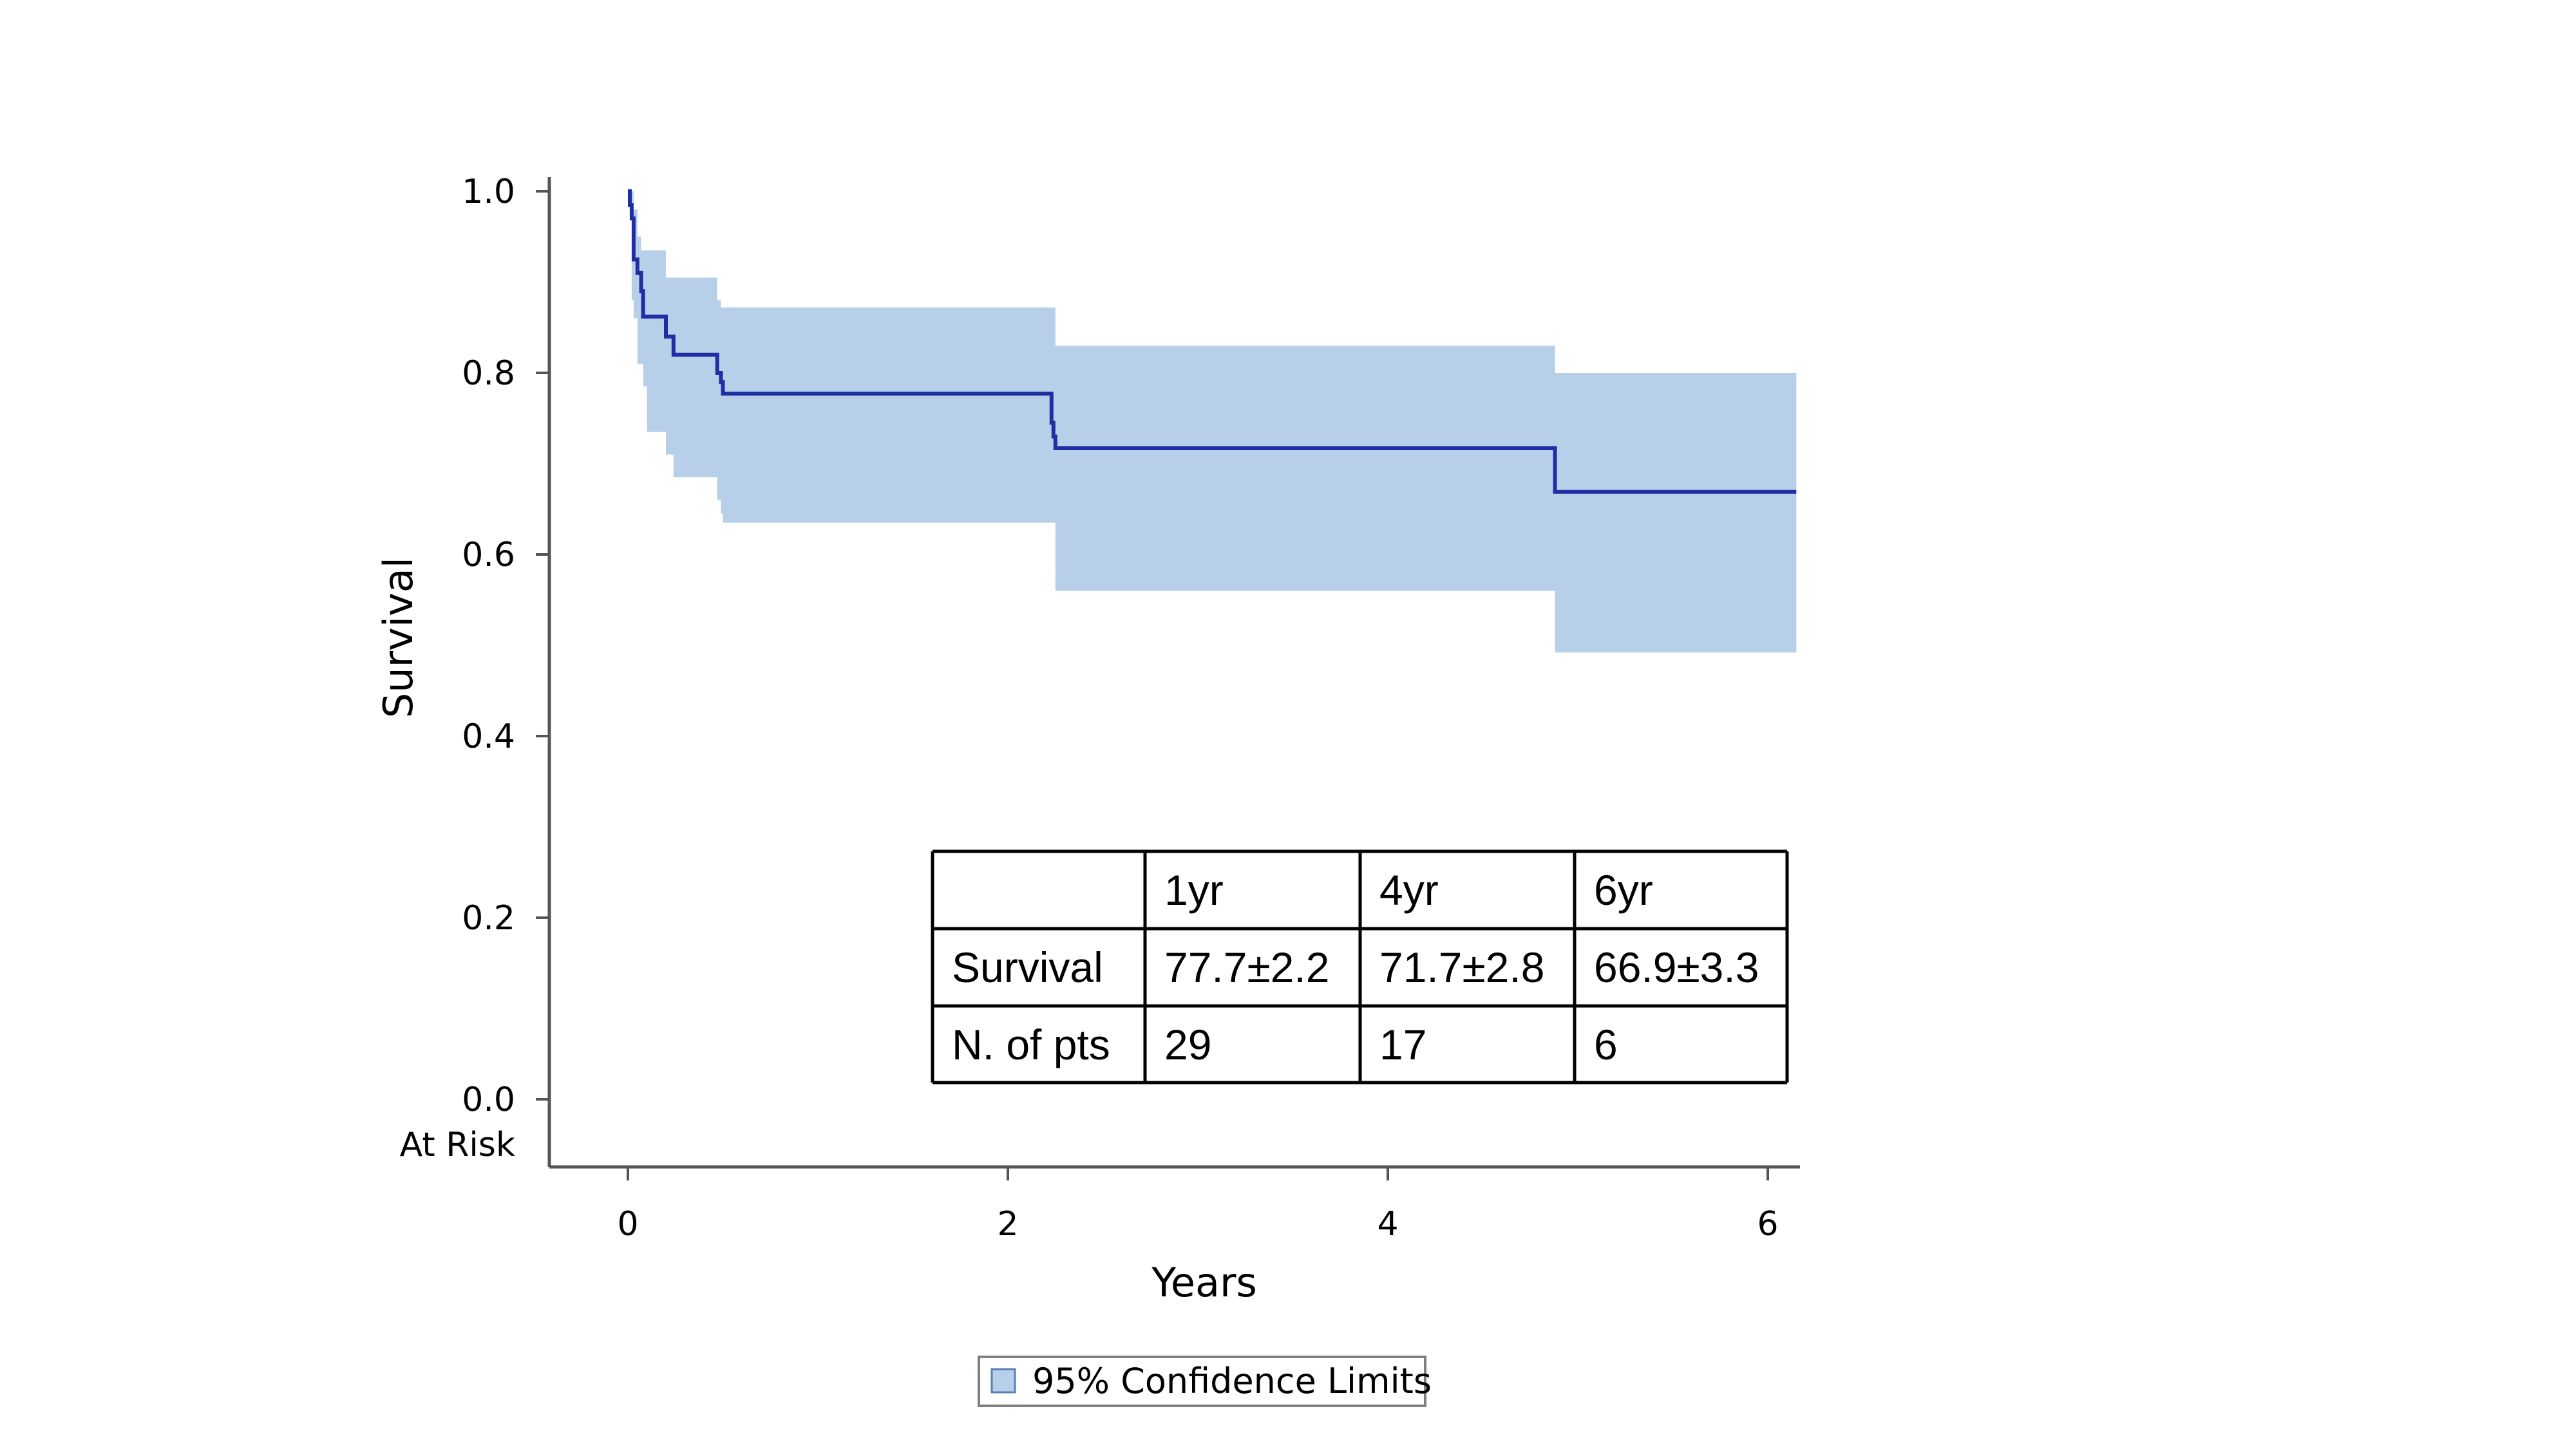  Describe the element at coordinates (1198, 1205) in the screenshot. I see `x-ticks: 0 2 4 6` at that location.